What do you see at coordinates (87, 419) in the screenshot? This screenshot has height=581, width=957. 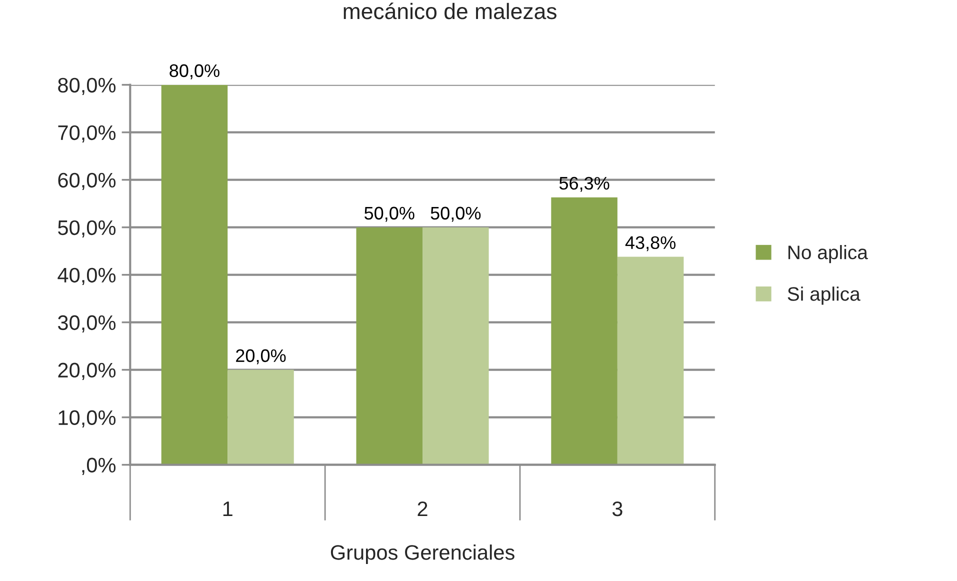 I see `y-tick-label: 10,0%` at bounding box center [87, 419].